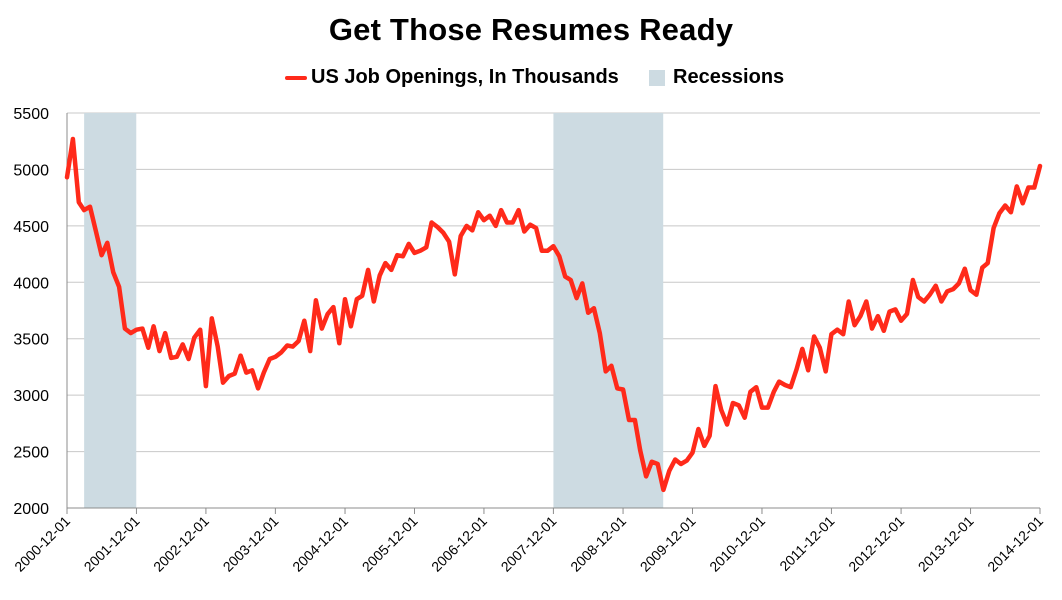 This screenshot has height=600, width=1062. Describe the element at coordinates (181, 544) in the screenshot. I see `x-tick-label-2002-12-01: 2002-12-01` at that location.